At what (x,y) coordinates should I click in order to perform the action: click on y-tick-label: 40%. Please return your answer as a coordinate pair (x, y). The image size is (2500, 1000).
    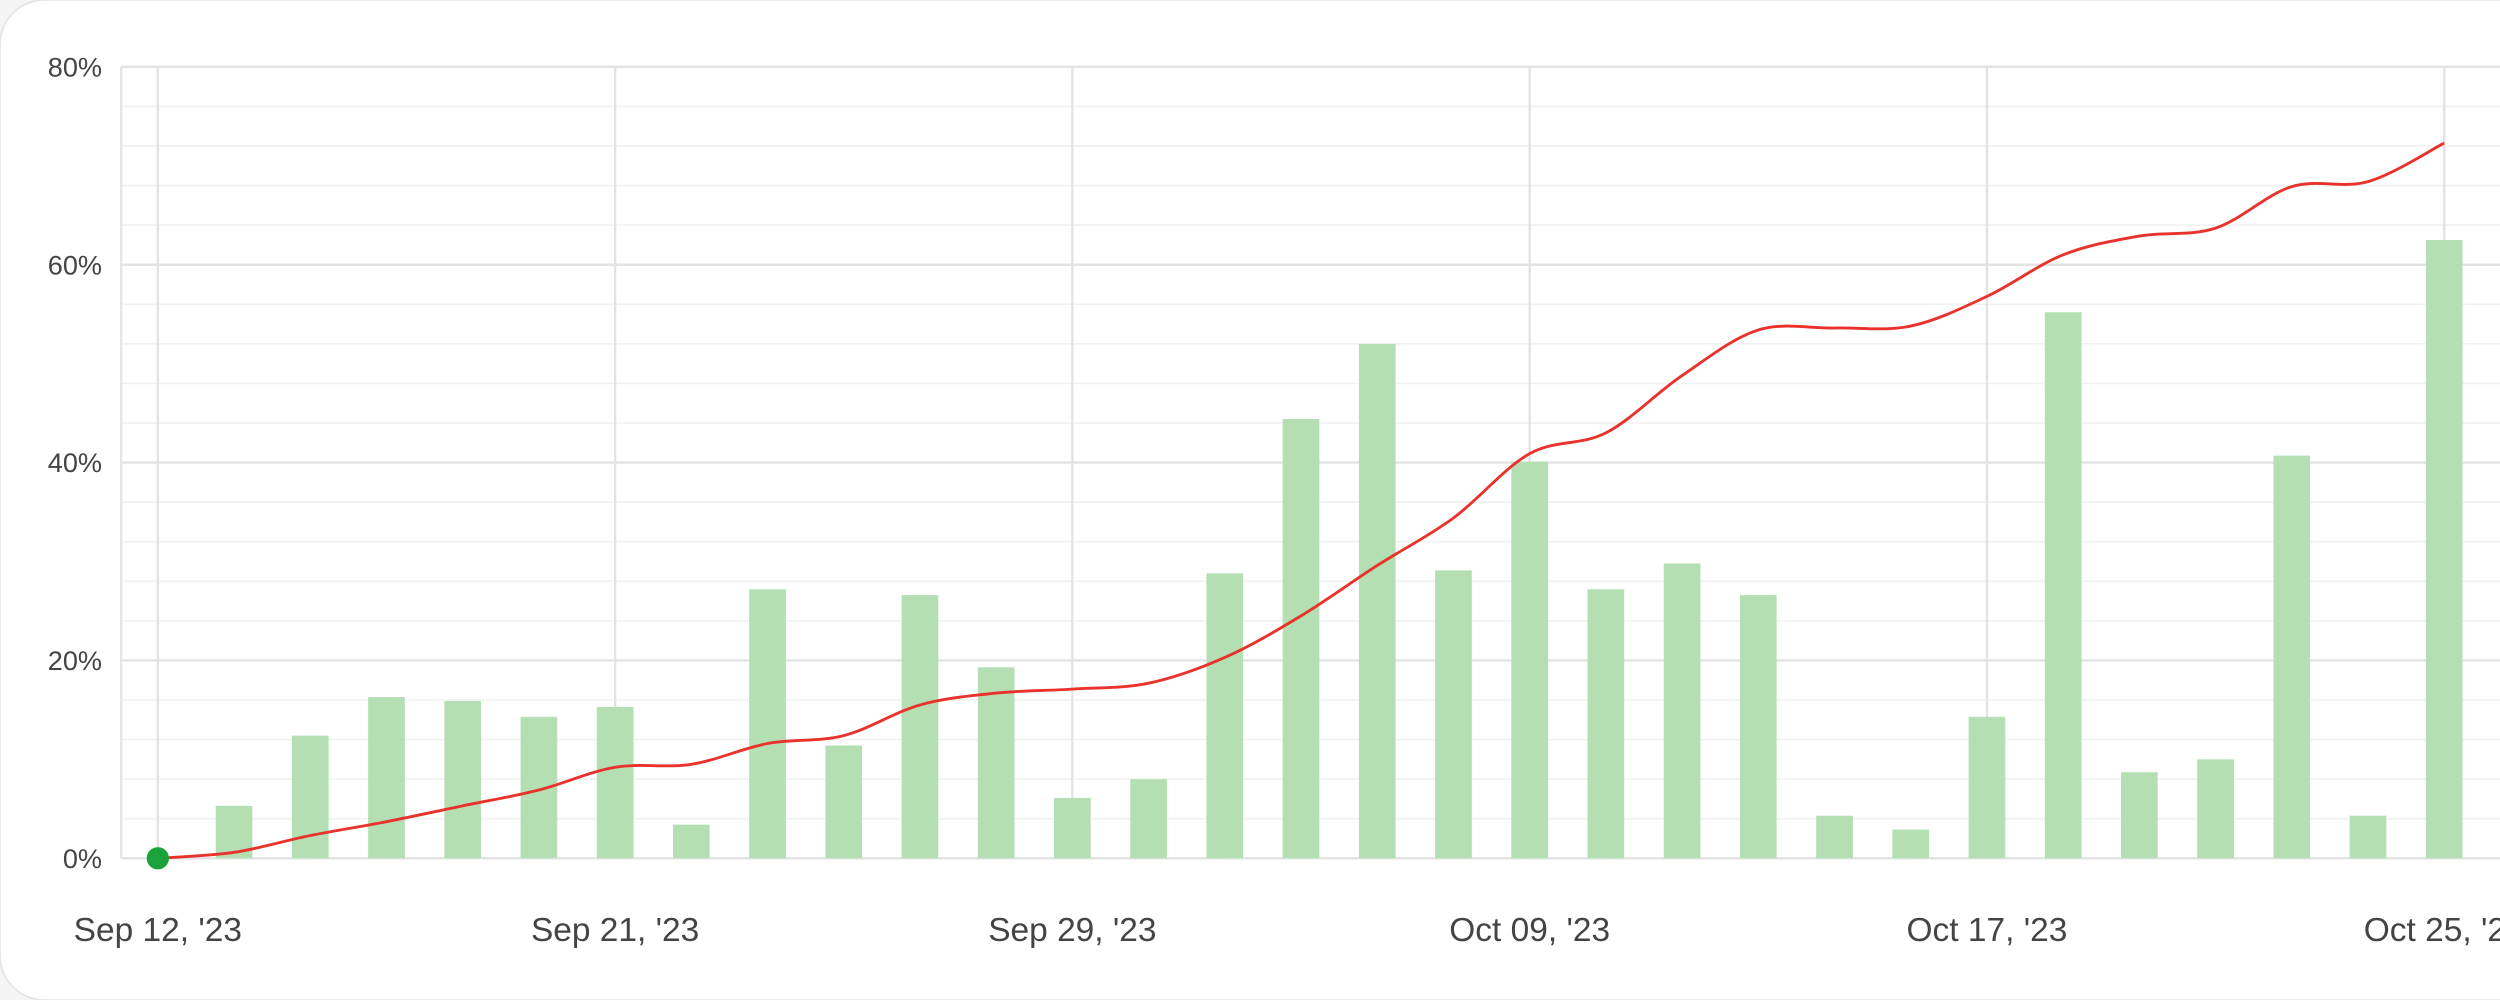
    Looking at the image, I should click on (75, 462).